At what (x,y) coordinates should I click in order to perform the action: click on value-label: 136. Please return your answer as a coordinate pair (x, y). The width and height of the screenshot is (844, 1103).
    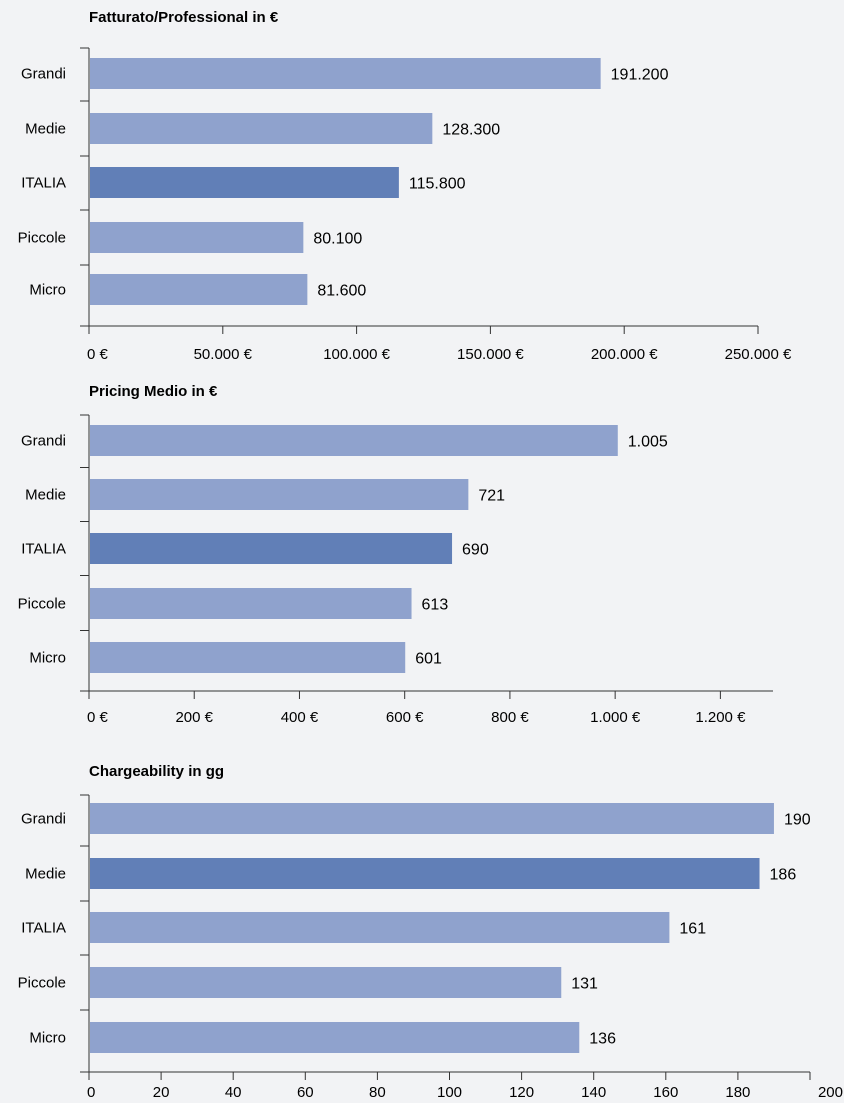
    Looking at the image, I should click on (602, 1039).